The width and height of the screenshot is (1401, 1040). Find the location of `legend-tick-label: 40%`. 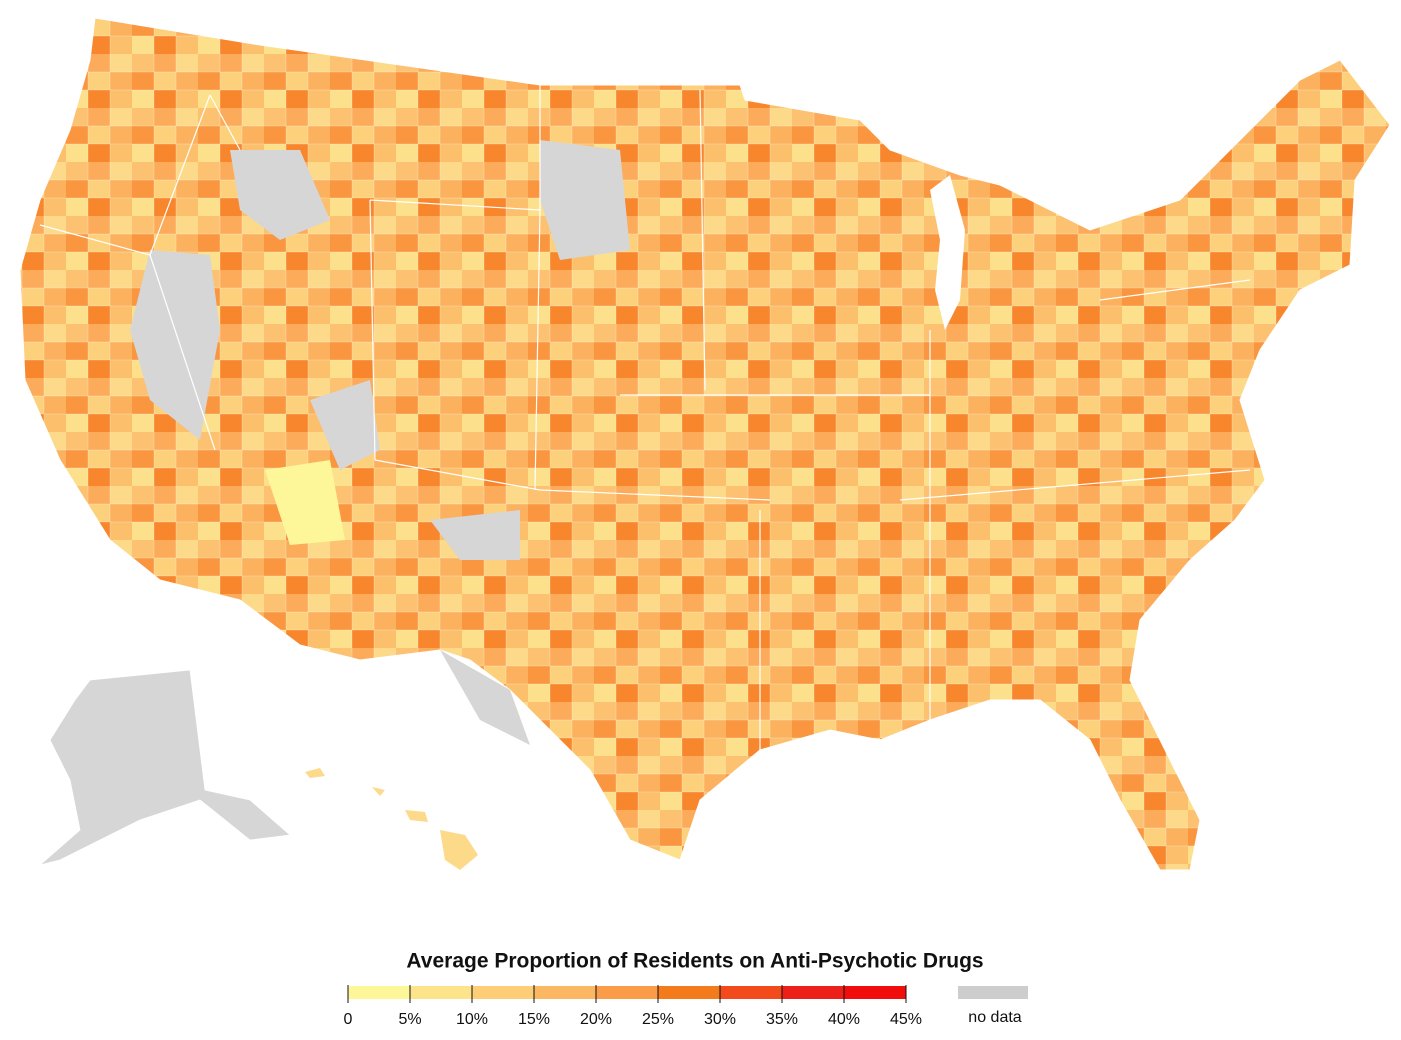

legend-tick-label: 40% is located at coordinates (844, 1019).